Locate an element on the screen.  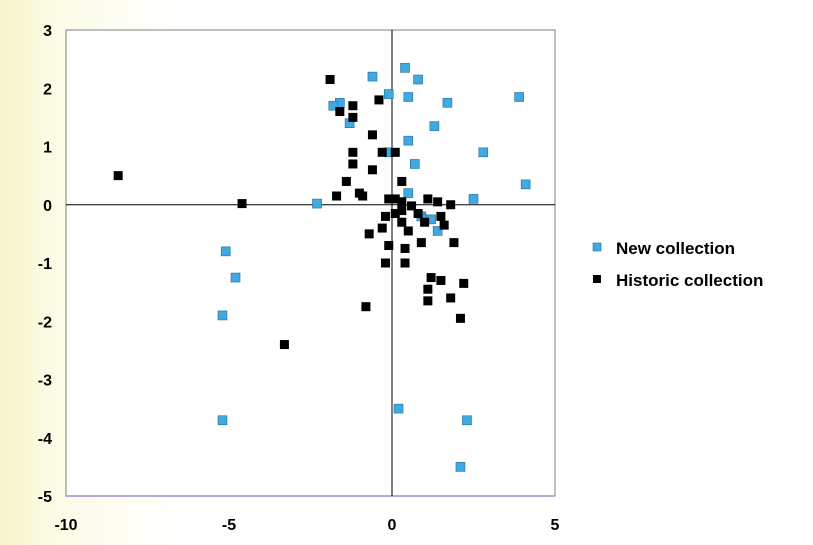
legend-marker-new is located at coordinates (597, 247).